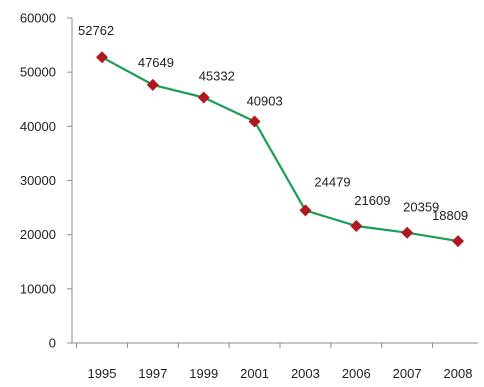  What do you see at coordinates (274, 362) in the screenshot?
I see `x-axis-ticks: 1995 1997 1999 2001 2003 2006 2007 2008` at bounding box center [274, 362].